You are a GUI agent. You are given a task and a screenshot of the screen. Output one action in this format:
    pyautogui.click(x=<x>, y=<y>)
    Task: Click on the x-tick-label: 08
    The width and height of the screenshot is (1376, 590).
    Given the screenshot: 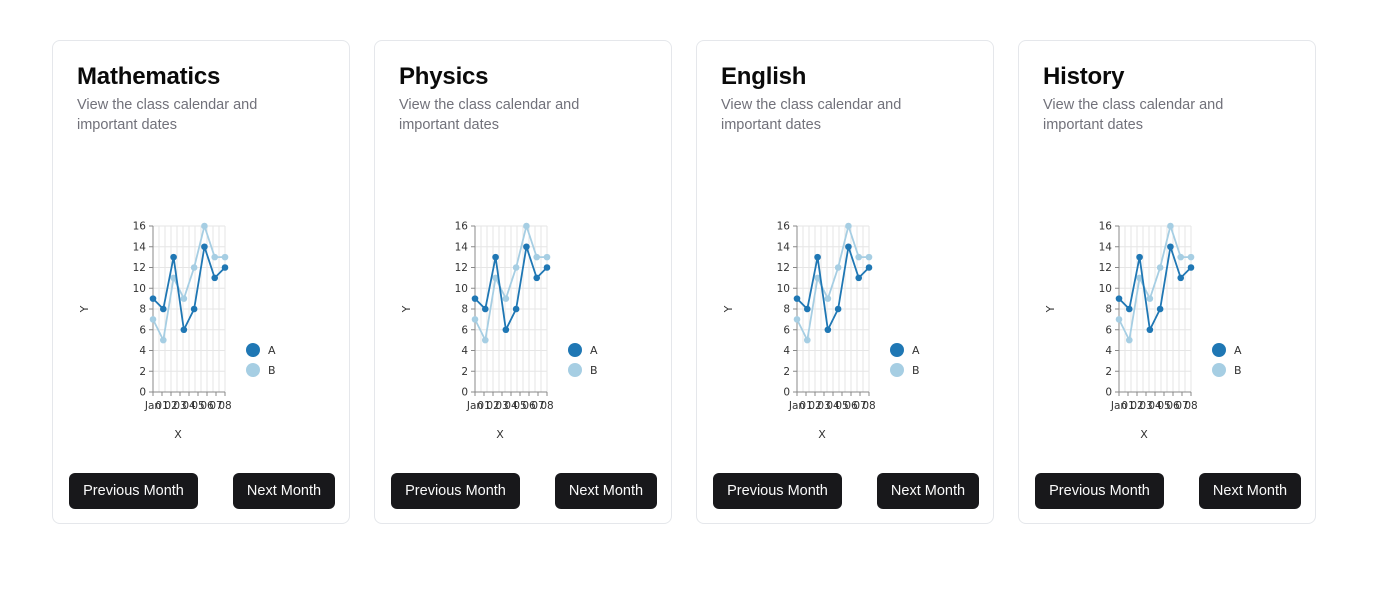 What is the action you would take?
    pyautogui.click(x=1190, y=406)
    